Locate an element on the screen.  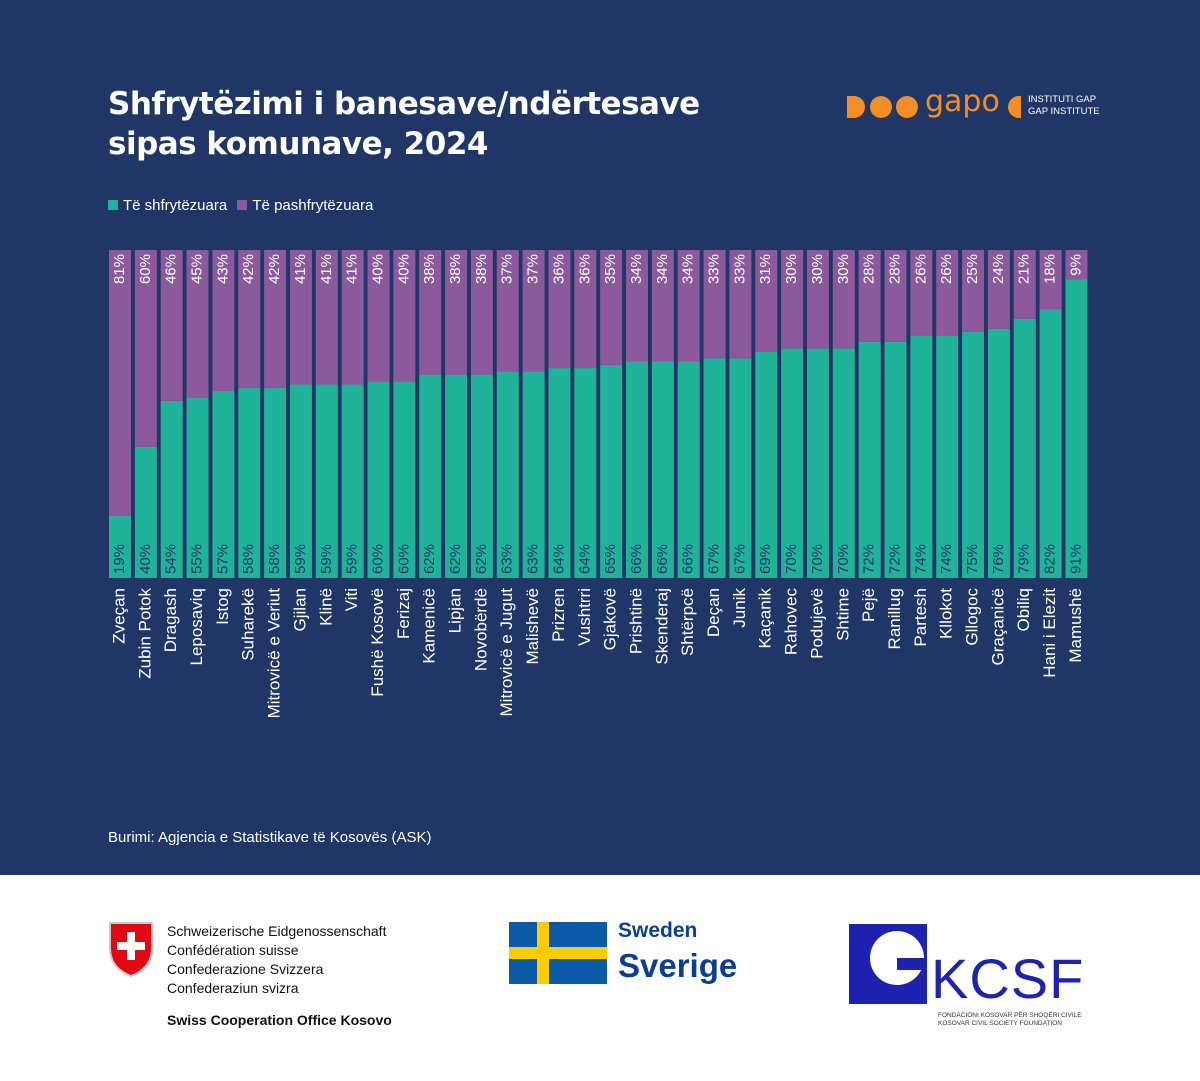
swedish-flag-icon is located at coordinates (558, 953).